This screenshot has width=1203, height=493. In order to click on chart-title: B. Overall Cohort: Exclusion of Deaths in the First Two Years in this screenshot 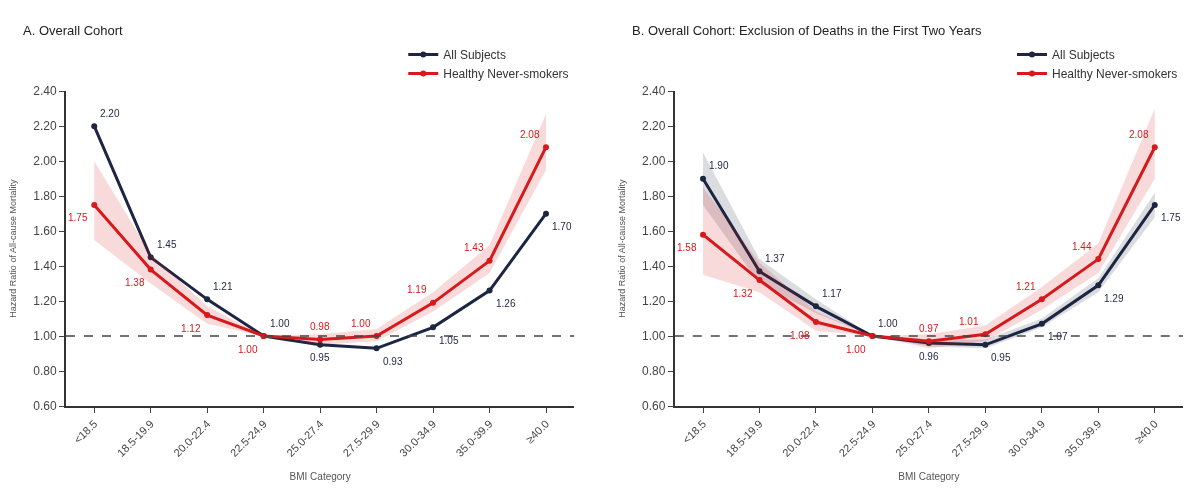, I will do `click(807, 30)`.